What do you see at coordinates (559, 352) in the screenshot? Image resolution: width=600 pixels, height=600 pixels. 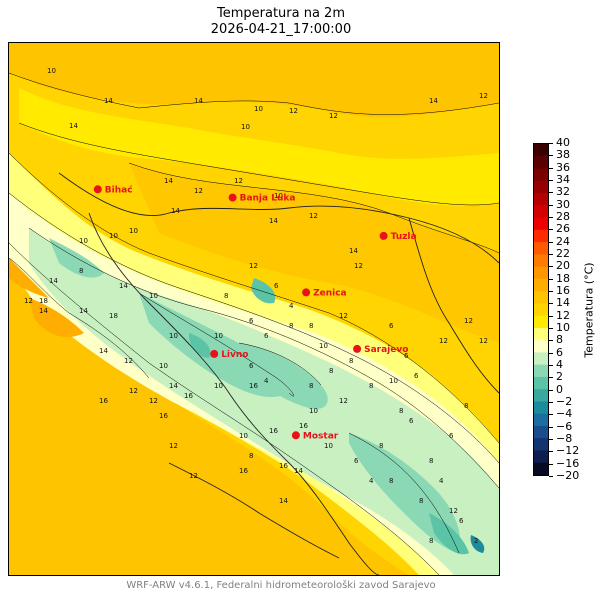 I see `colorbar-tick-label: 6` at bounding box center [559, 352].